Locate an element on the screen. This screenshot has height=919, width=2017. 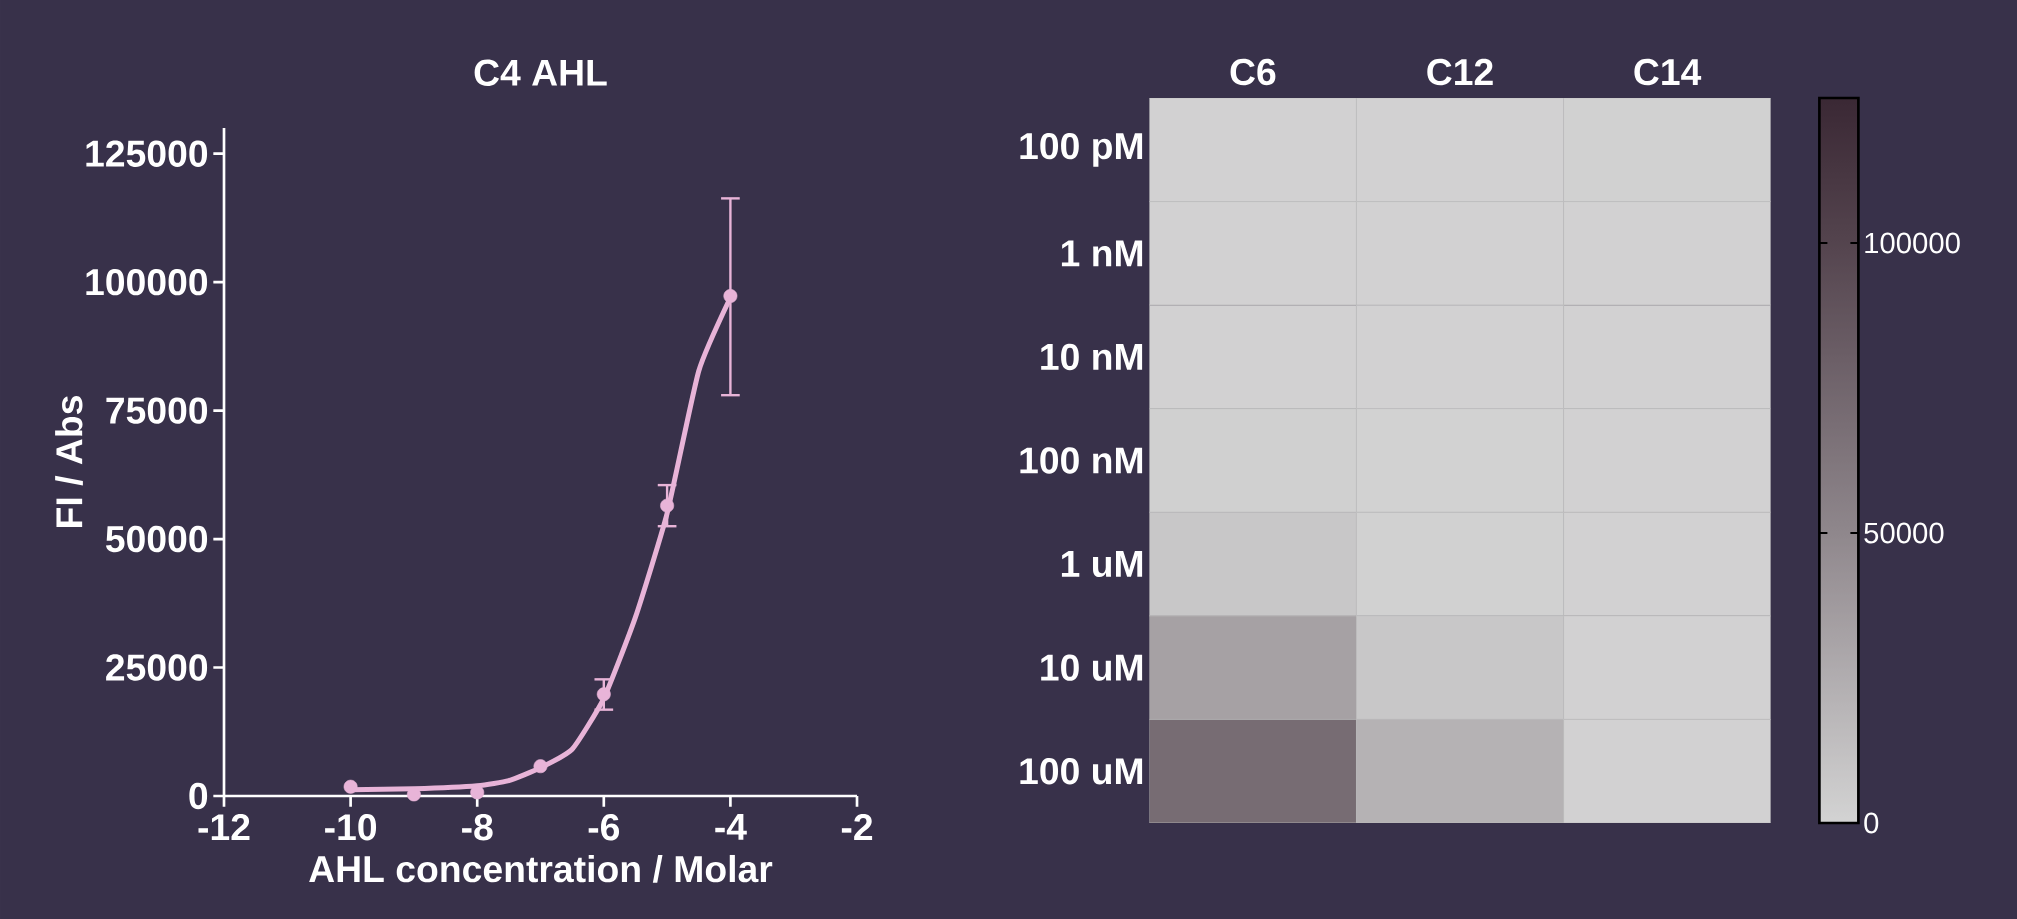
y-tick-label: 1 uM is located at coordinates (1102, 564).